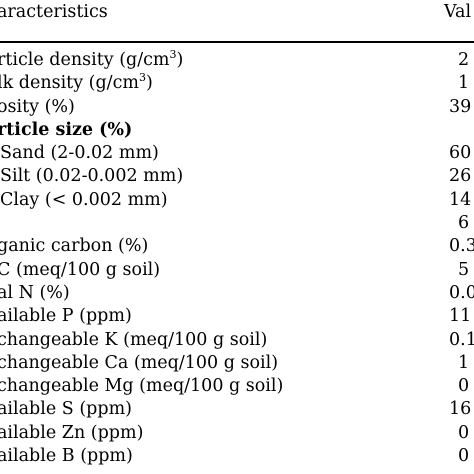 The width and height of the screenshot is (474, 474). I want to click on row-label-text: osity (%), so click(37, 106).